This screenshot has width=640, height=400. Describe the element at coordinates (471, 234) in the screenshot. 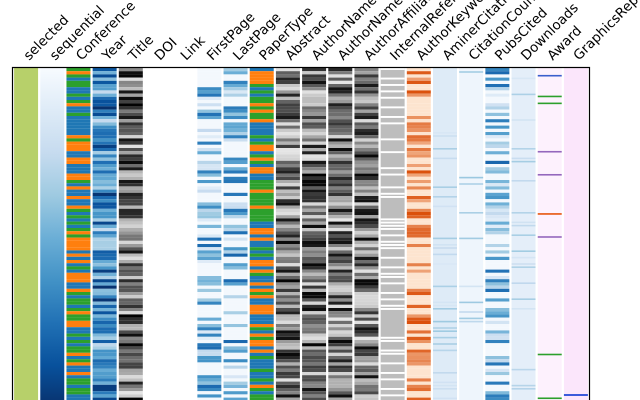

I see `column-17-citationcount` at that location.